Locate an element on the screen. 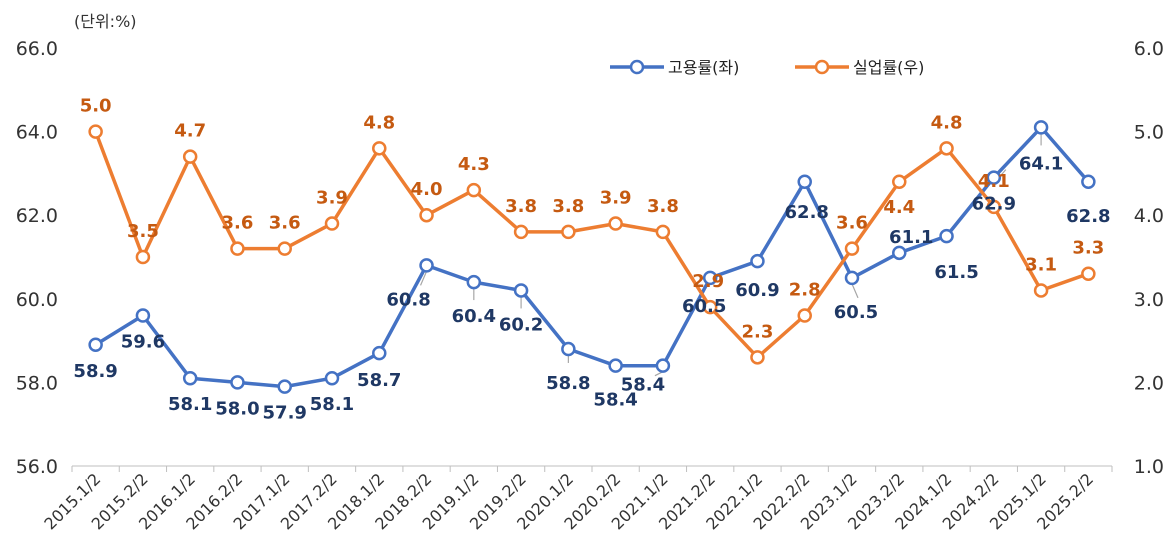 Image resolution: width=1176 pixels, height=536 pixels. employment-rate-data-label: 60.9 is located at coordinates (757, 290).